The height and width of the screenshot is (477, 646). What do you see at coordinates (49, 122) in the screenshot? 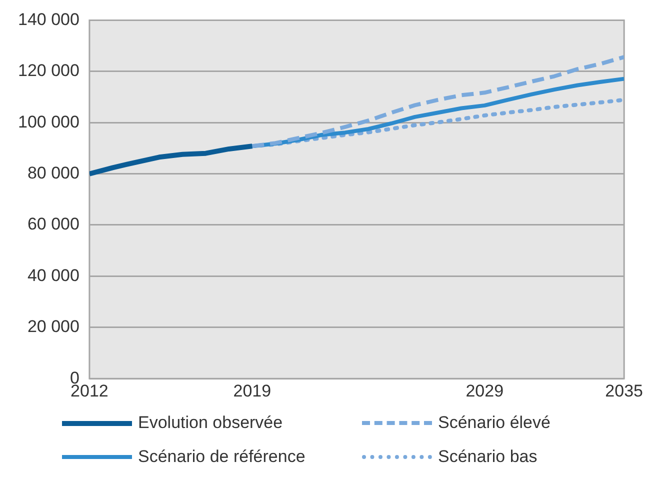
I see `y-tick-label: 100 000` at bounding box center [49, 122].